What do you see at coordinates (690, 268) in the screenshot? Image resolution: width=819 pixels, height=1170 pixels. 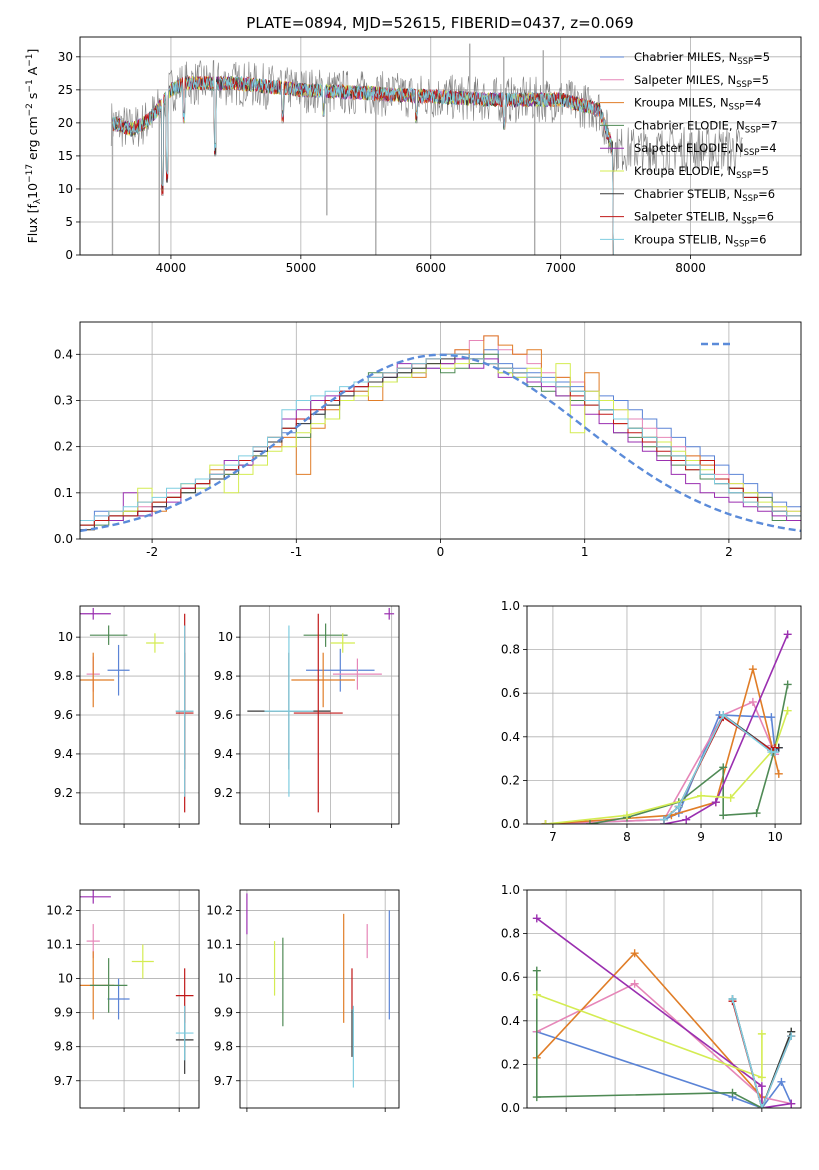 I see `x-tick-label: 8000` at bounding box center [690, 268].